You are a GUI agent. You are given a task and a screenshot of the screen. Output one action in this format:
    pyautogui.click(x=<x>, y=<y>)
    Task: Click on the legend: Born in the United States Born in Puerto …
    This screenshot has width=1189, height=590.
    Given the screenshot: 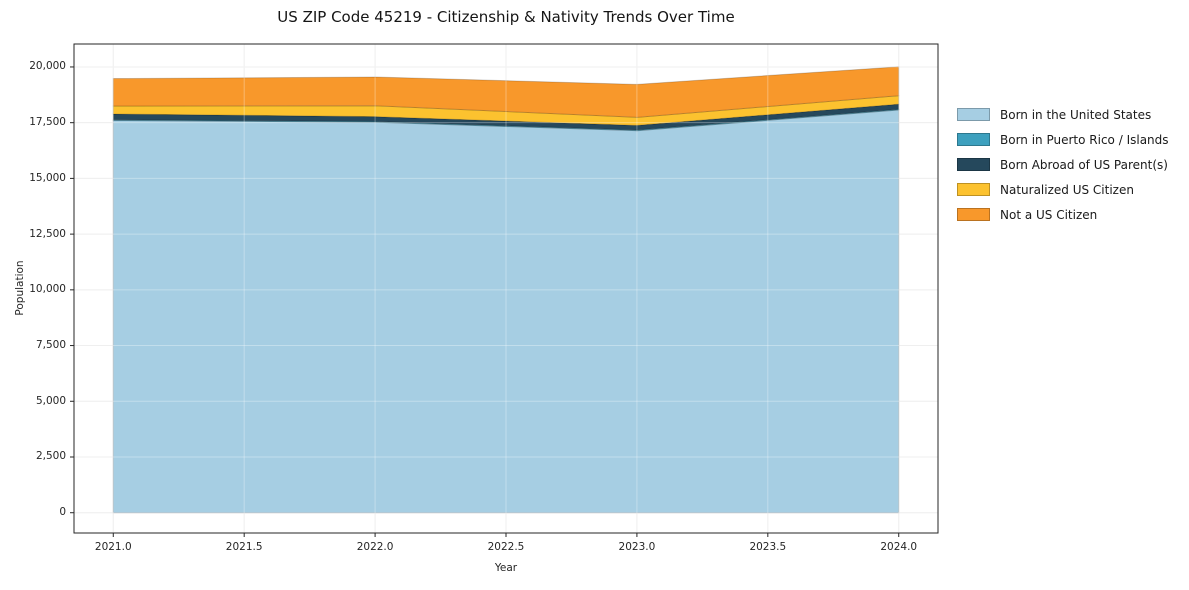 What is the action you would take?
    pyautogui.click(x=1063, y=170)
    